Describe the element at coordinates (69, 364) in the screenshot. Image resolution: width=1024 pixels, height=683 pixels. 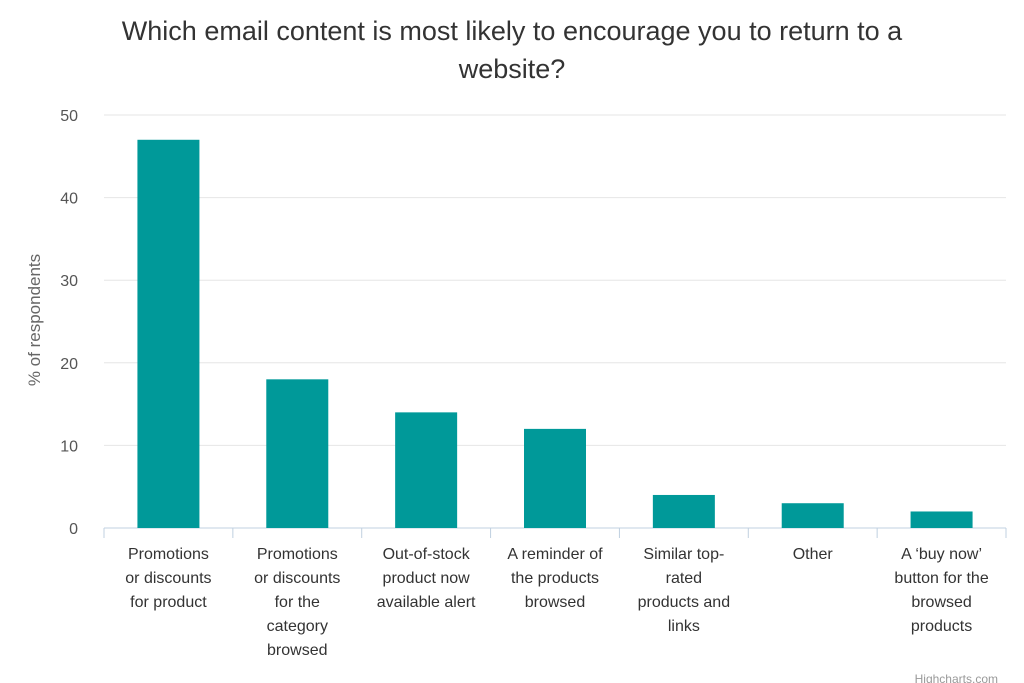
I see `y-tick-label: 20` at that location.